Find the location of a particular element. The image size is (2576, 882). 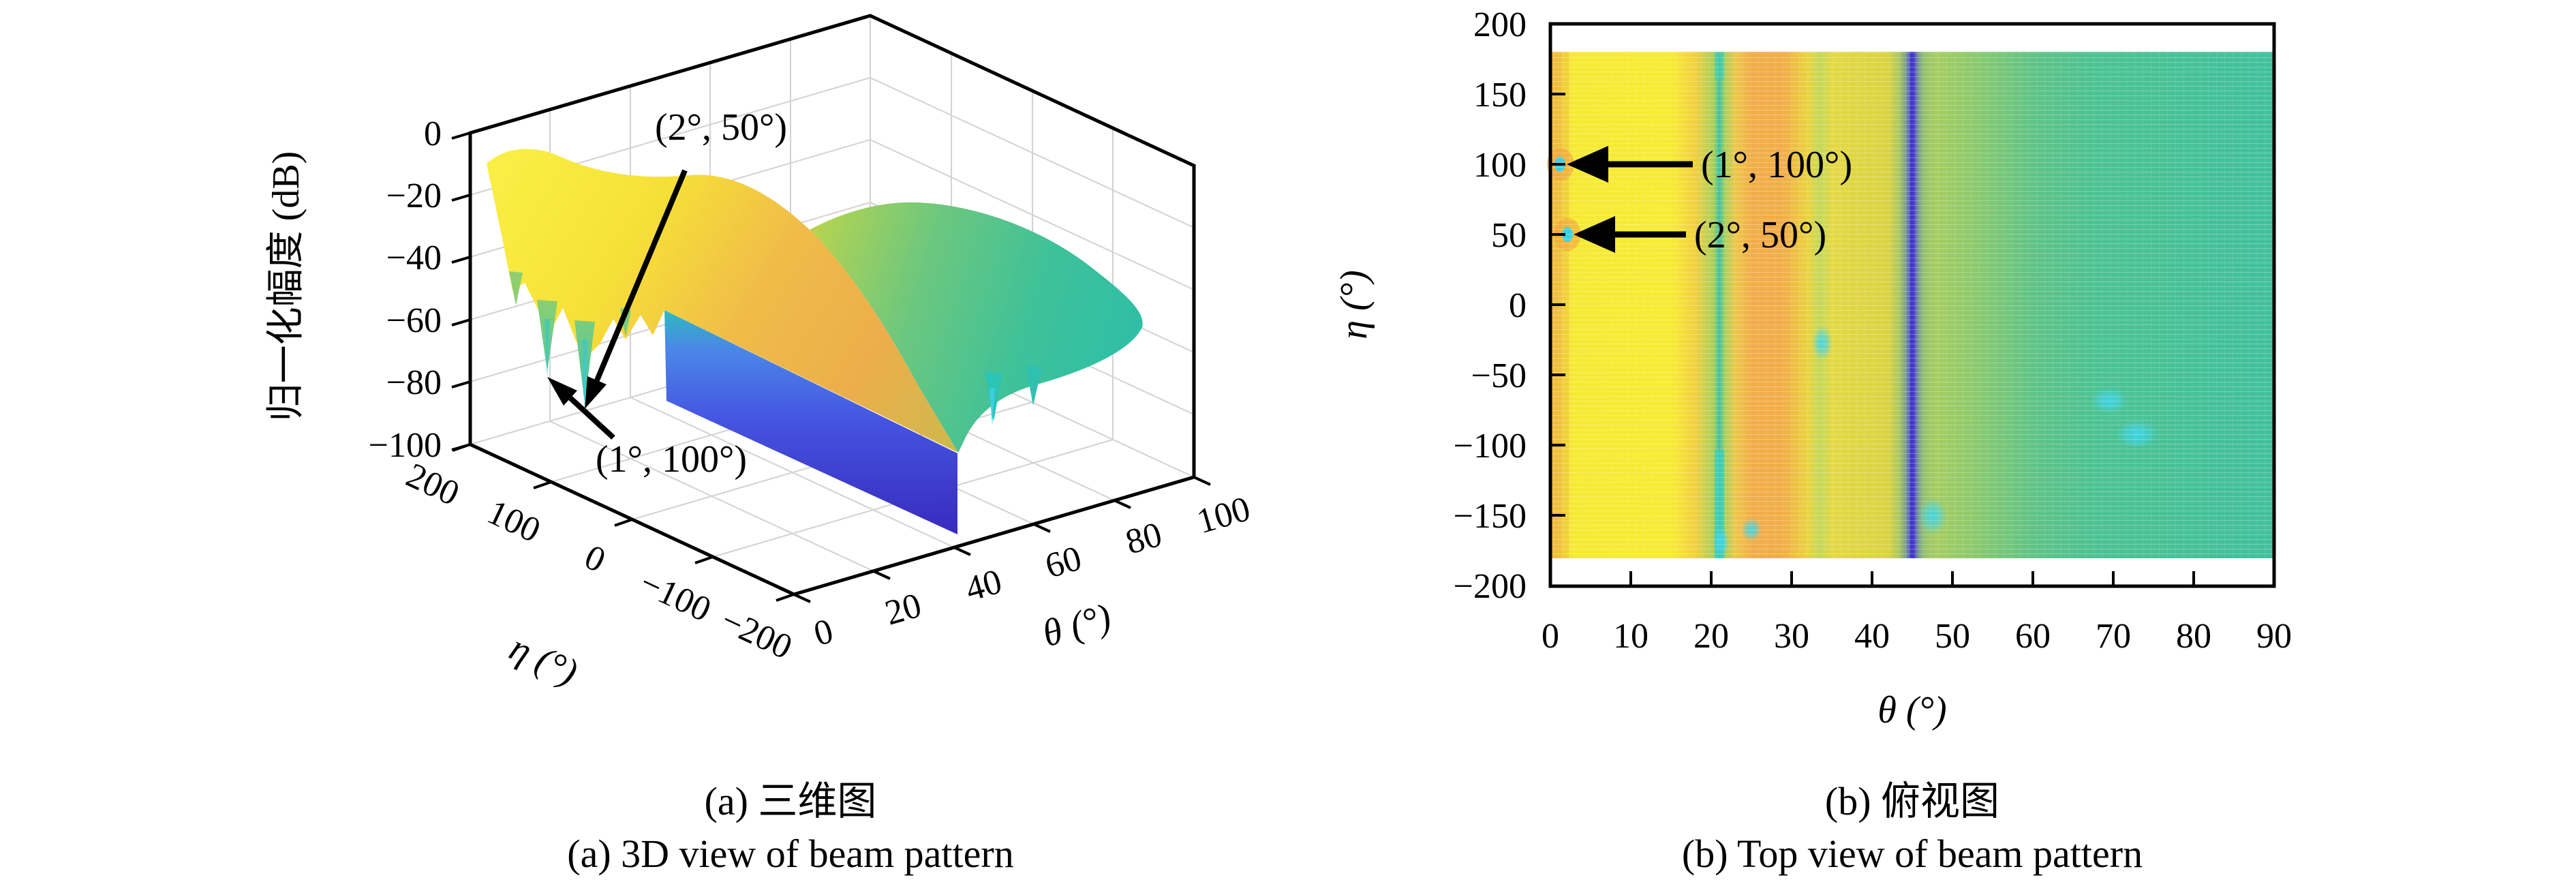

surface-yellow-sheet is located at coordinates (723, 301).